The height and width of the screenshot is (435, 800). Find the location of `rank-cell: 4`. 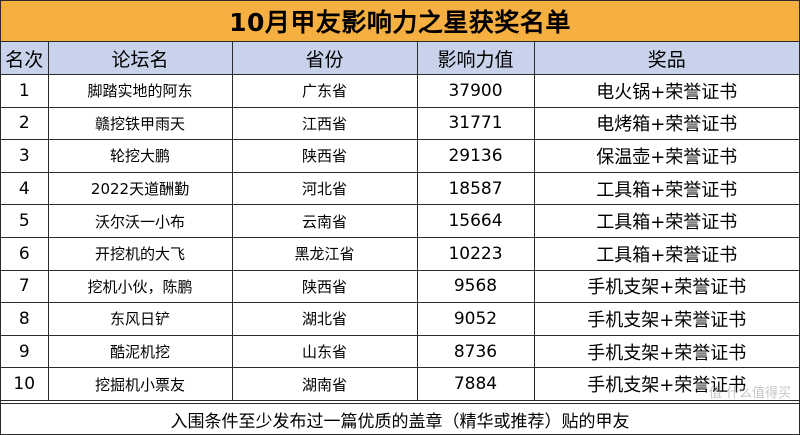

rank-cell: 4 is located at coordinates (25, 188).